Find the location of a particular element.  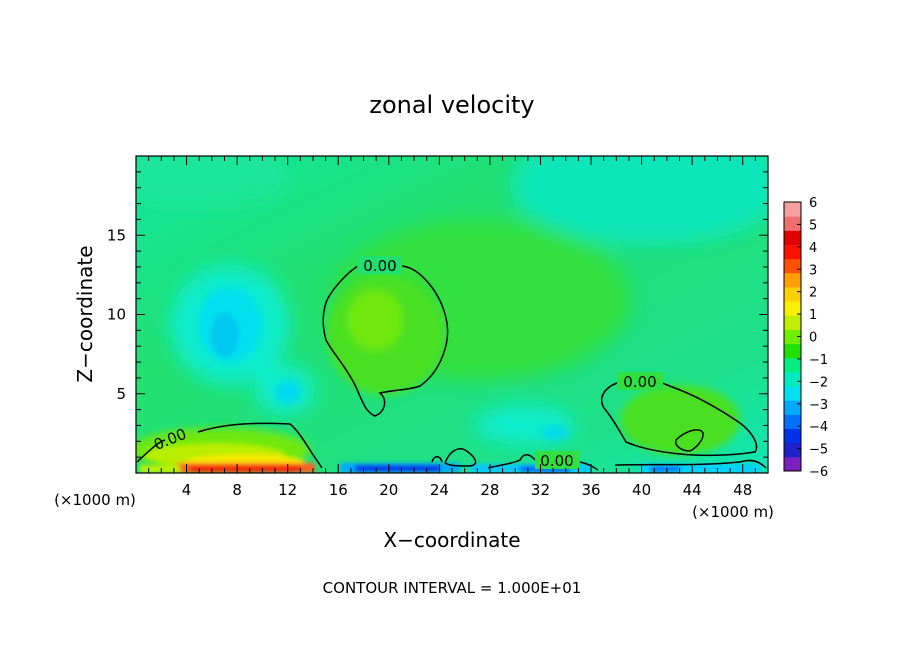

x-unit-right: (×1000 m) is located at coordinates (733, 512).